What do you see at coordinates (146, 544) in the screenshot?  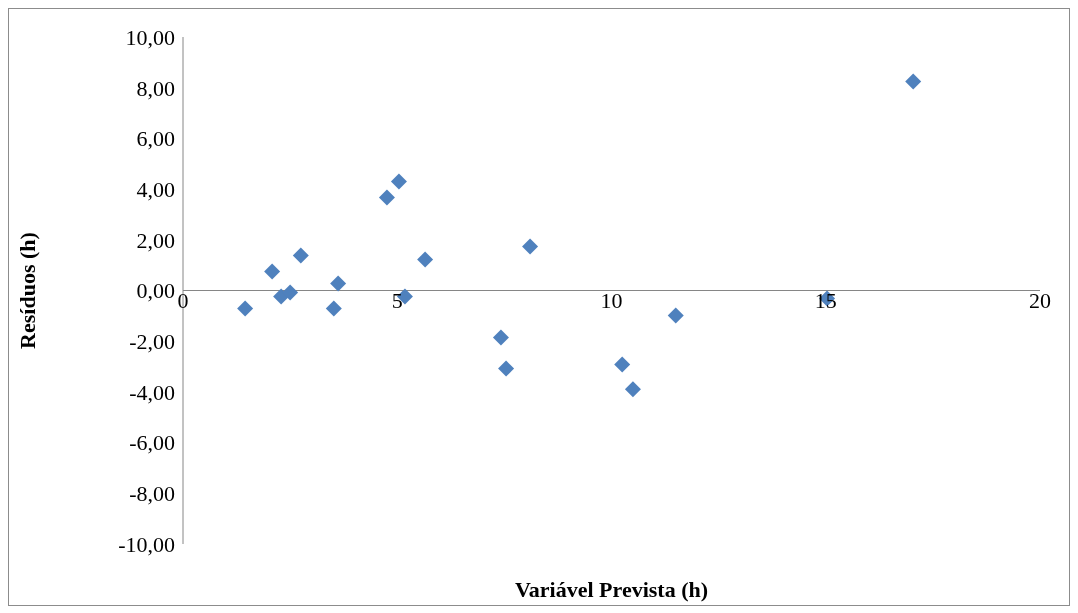 I see `y-tick-label: -10,00` at bounding box center [146, 544].